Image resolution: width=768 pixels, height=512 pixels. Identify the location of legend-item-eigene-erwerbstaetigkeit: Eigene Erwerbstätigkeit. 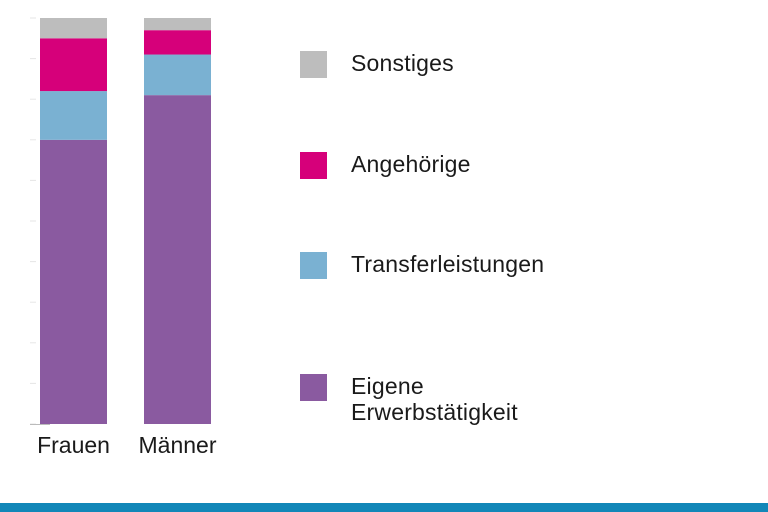
(480, 399).